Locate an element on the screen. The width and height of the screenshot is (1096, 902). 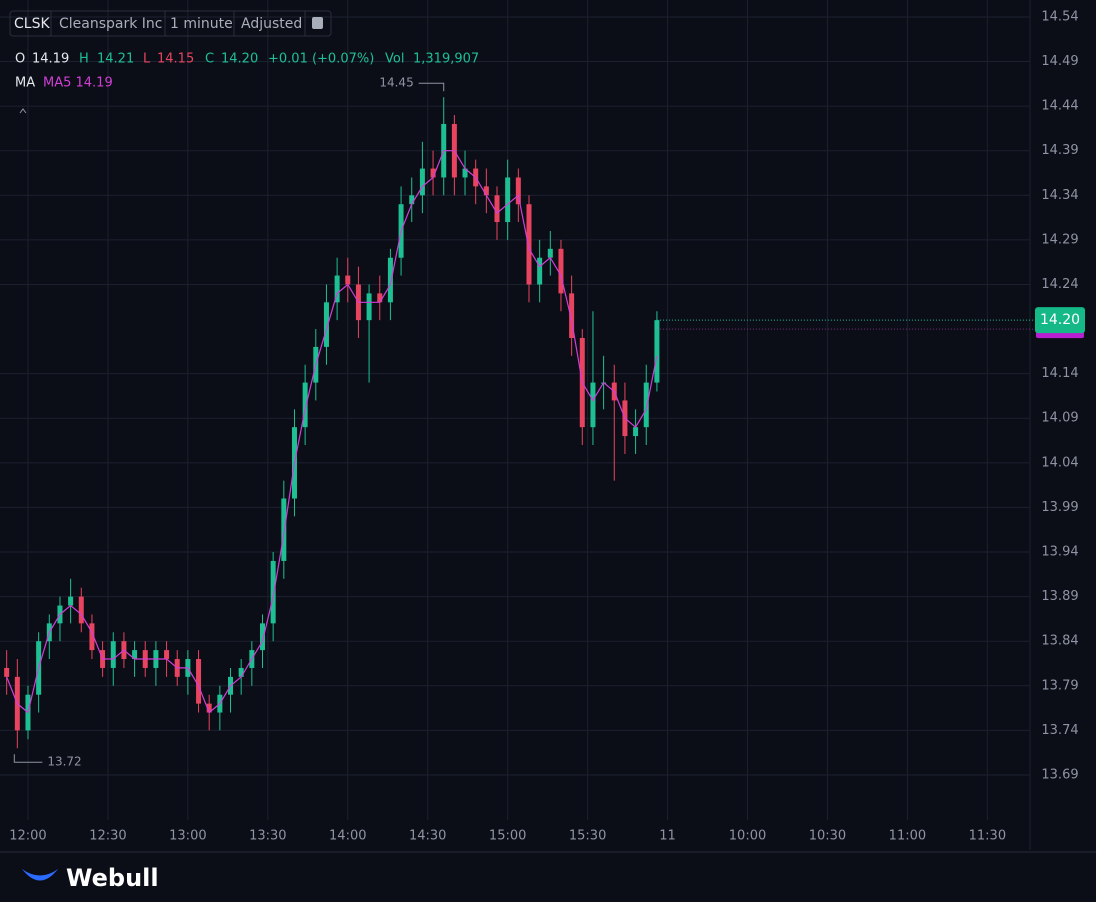
header-box is located at coordinates (170, 23).